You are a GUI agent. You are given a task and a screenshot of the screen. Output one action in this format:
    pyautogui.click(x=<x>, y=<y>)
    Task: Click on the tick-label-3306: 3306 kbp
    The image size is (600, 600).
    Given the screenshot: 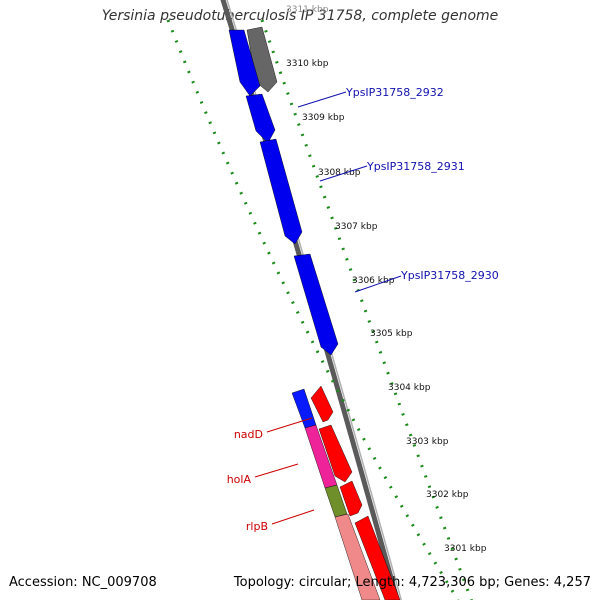 What is the action you would take?
    pyautogui.click(x=373, y=281)
    